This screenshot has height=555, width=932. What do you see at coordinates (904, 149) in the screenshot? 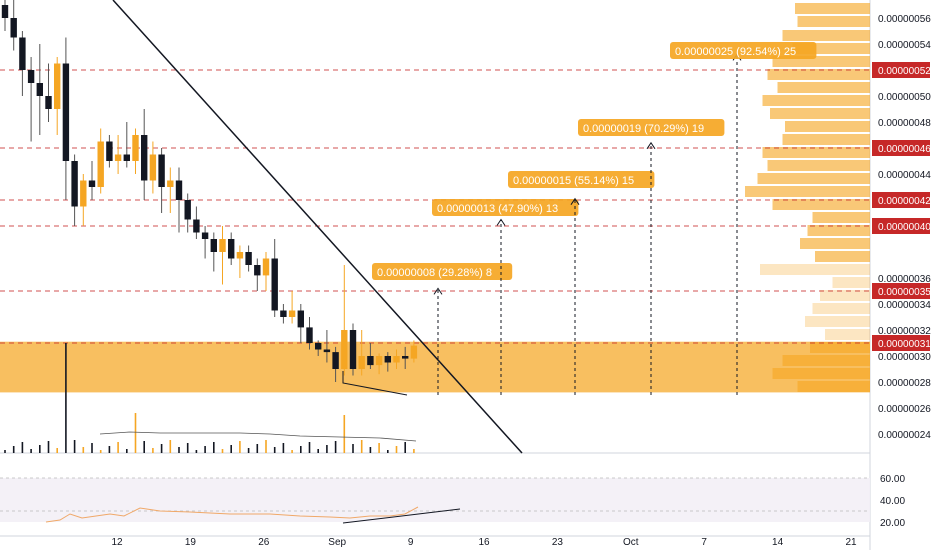
I see `price-label-highlight: 0.00000046` at bounding box center [904, 149].